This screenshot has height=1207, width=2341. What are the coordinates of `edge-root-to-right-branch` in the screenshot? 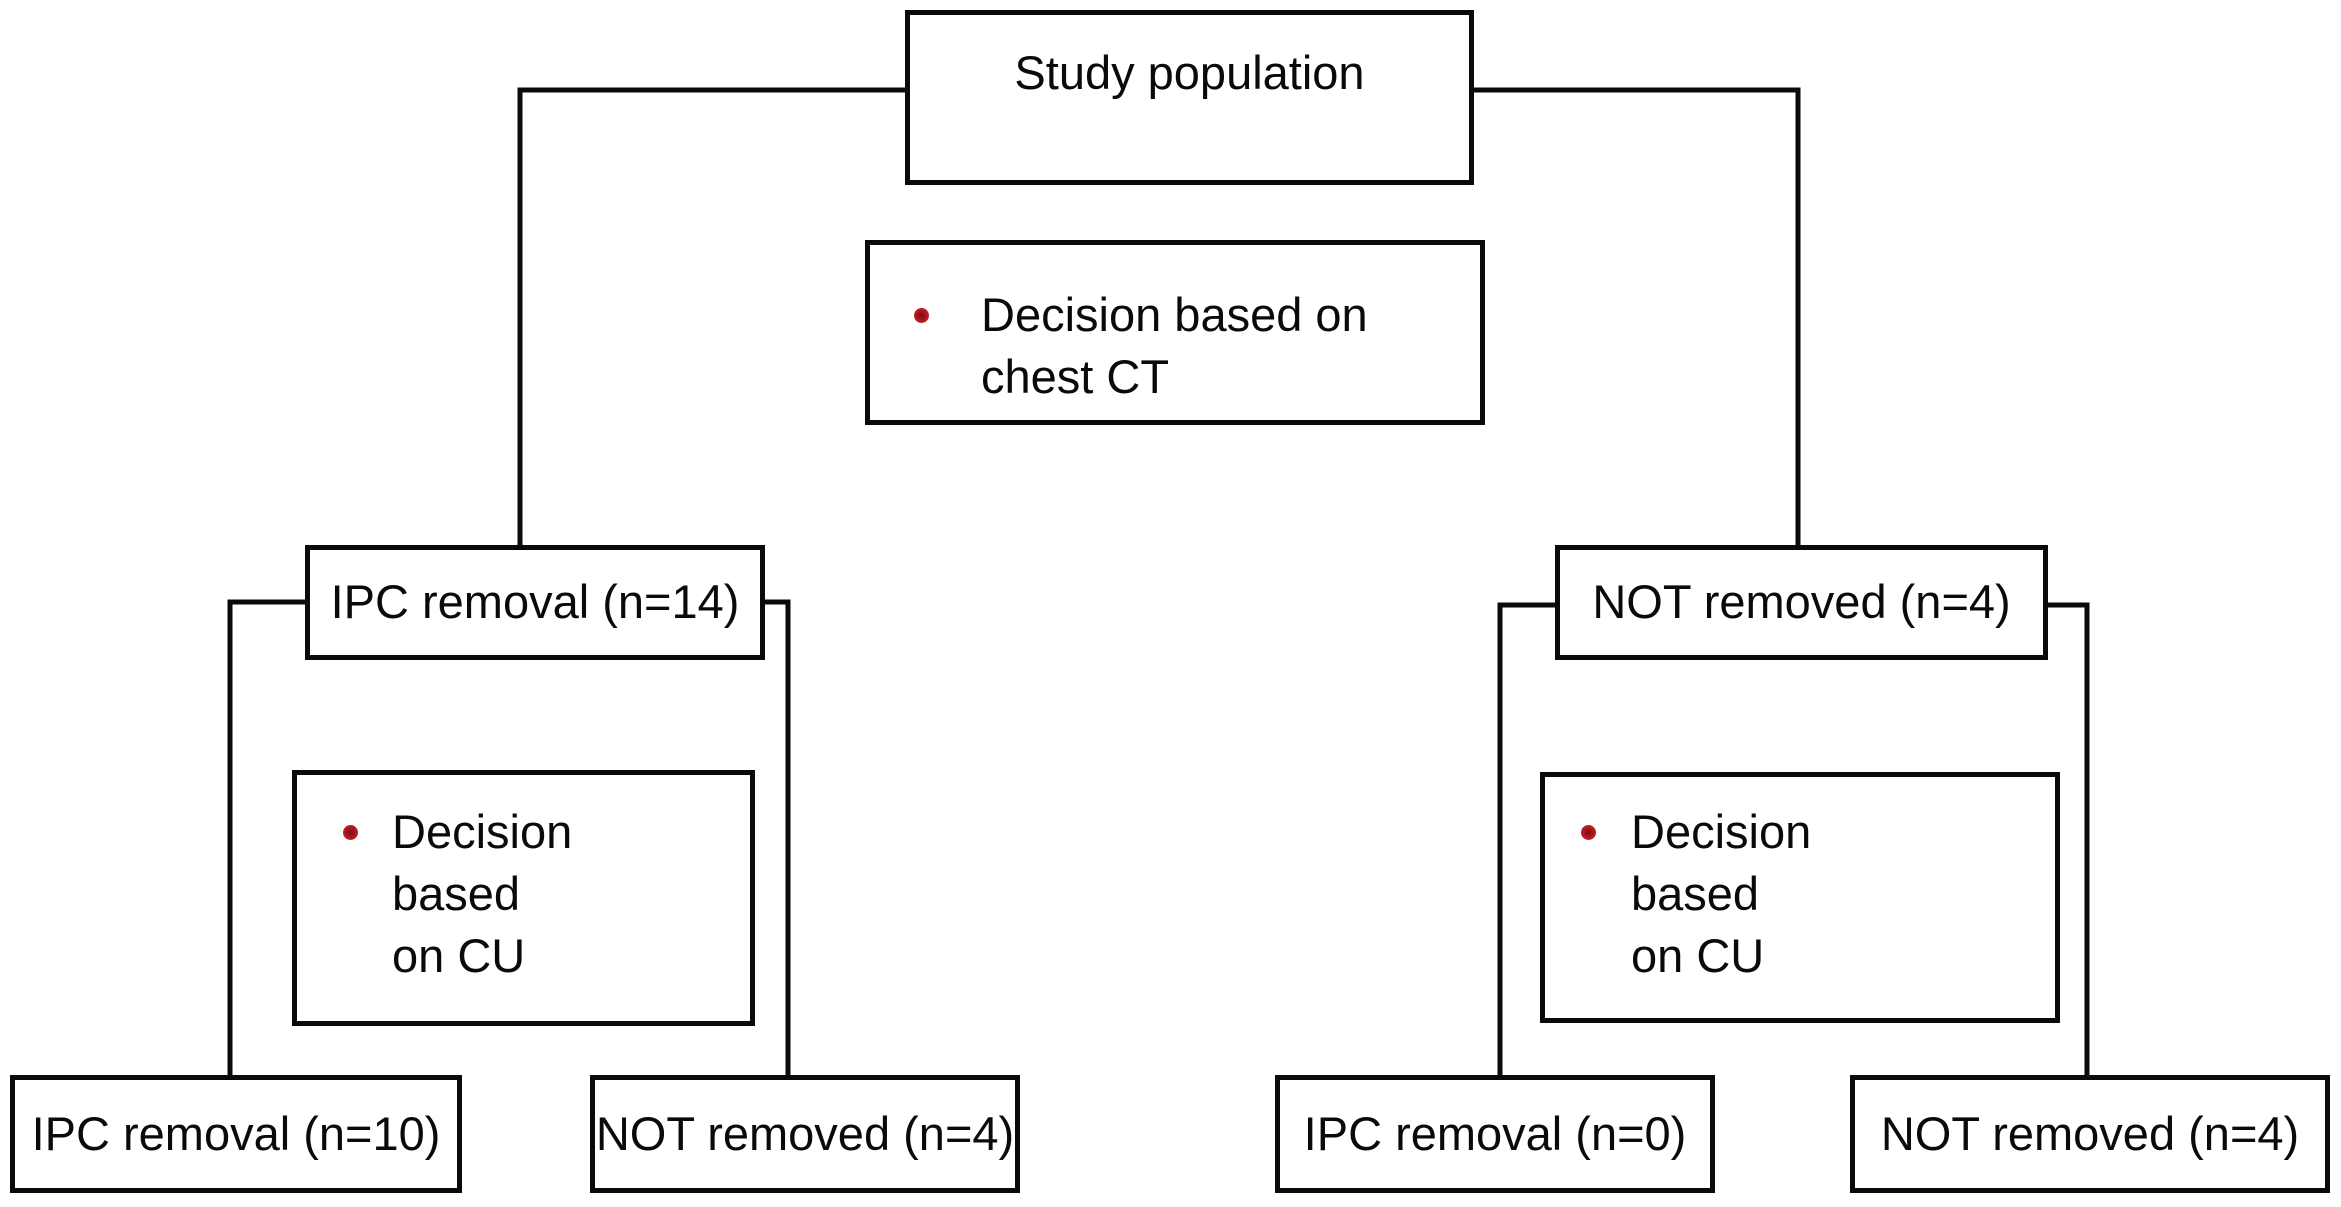 It's located at (1636, 317).